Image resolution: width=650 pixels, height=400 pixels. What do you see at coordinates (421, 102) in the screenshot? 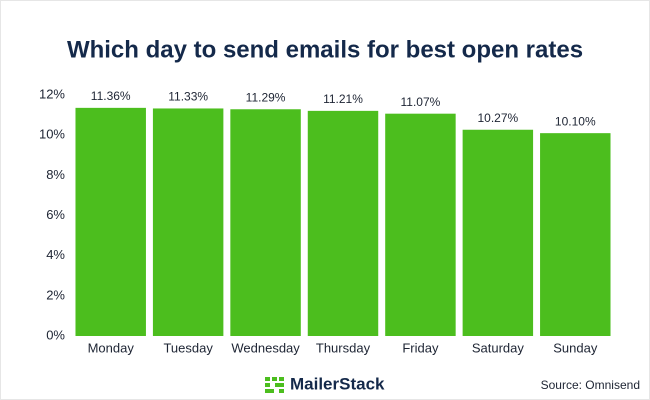
I see `value-label: 11.07%` at bounding box center [421, 102].